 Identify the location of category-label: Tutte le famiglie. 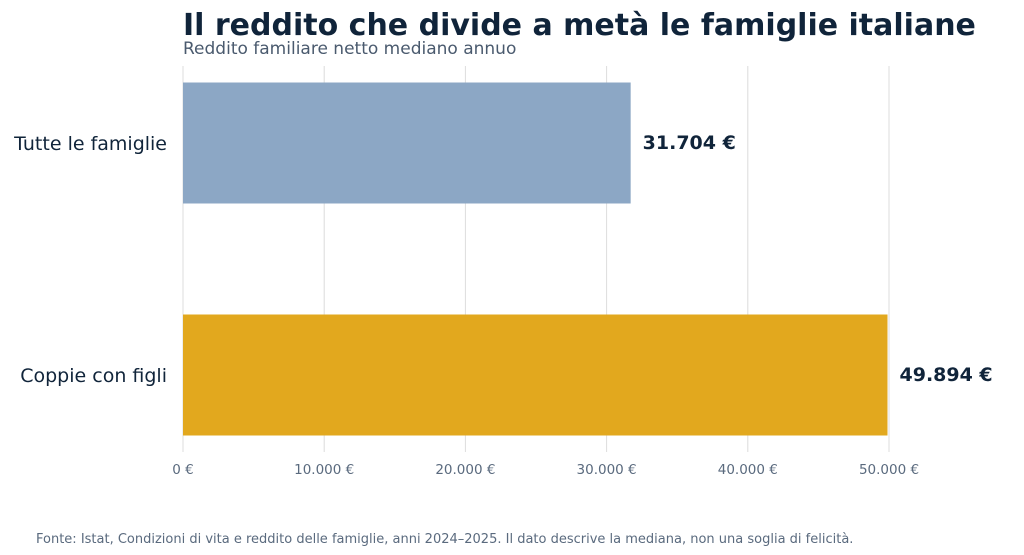
(90, 144).